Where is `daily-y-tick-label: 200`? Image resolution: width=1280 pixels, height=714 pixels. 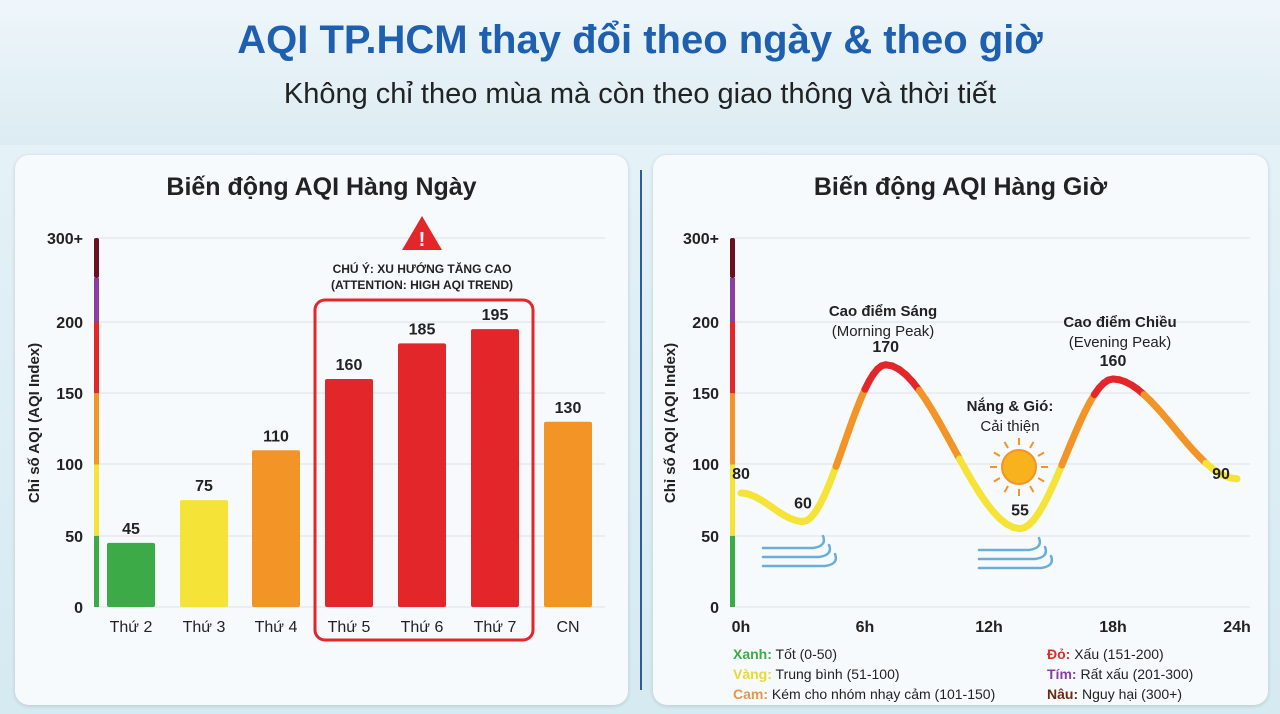 daily-y-tick-label: 200 is located at coordinates (69, 323).